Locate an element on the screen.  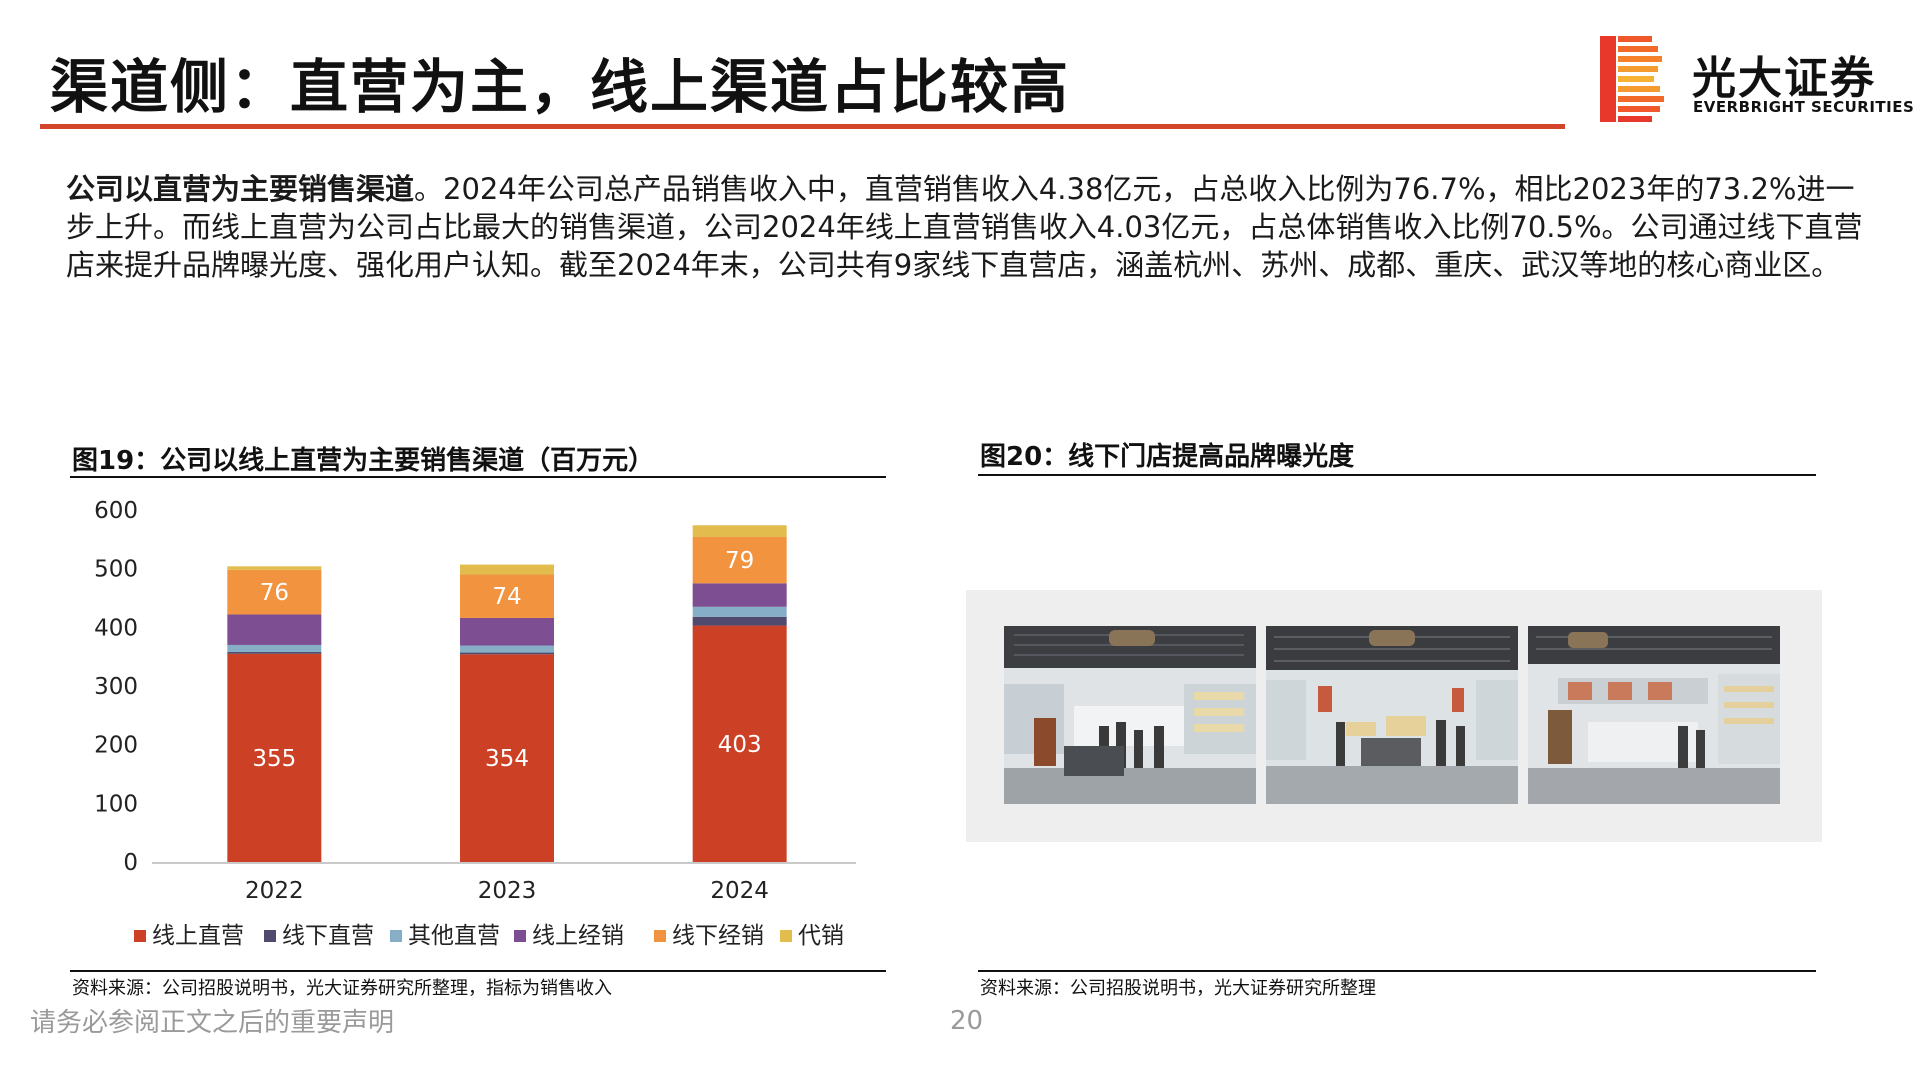
intro-lead: 公司以直营为主要销售渠道 is located at coordinates (240, 189).